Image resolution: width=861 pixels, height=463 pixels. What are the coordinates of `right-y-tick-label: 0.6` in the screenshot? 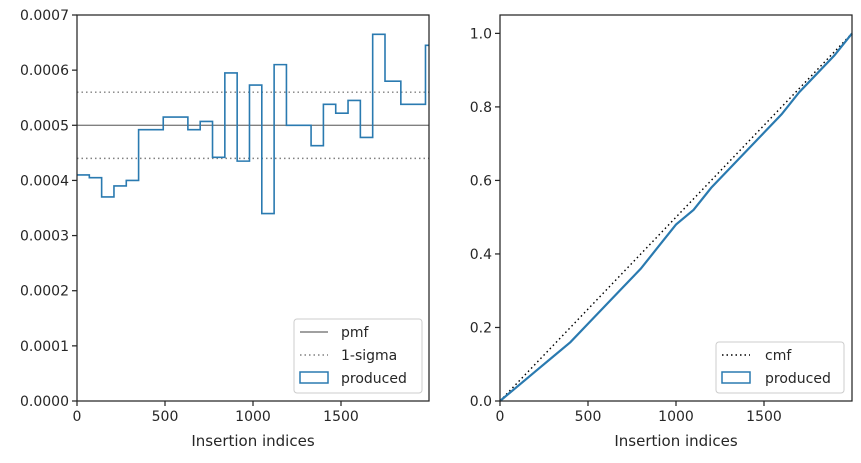 It's located at (481, 181).